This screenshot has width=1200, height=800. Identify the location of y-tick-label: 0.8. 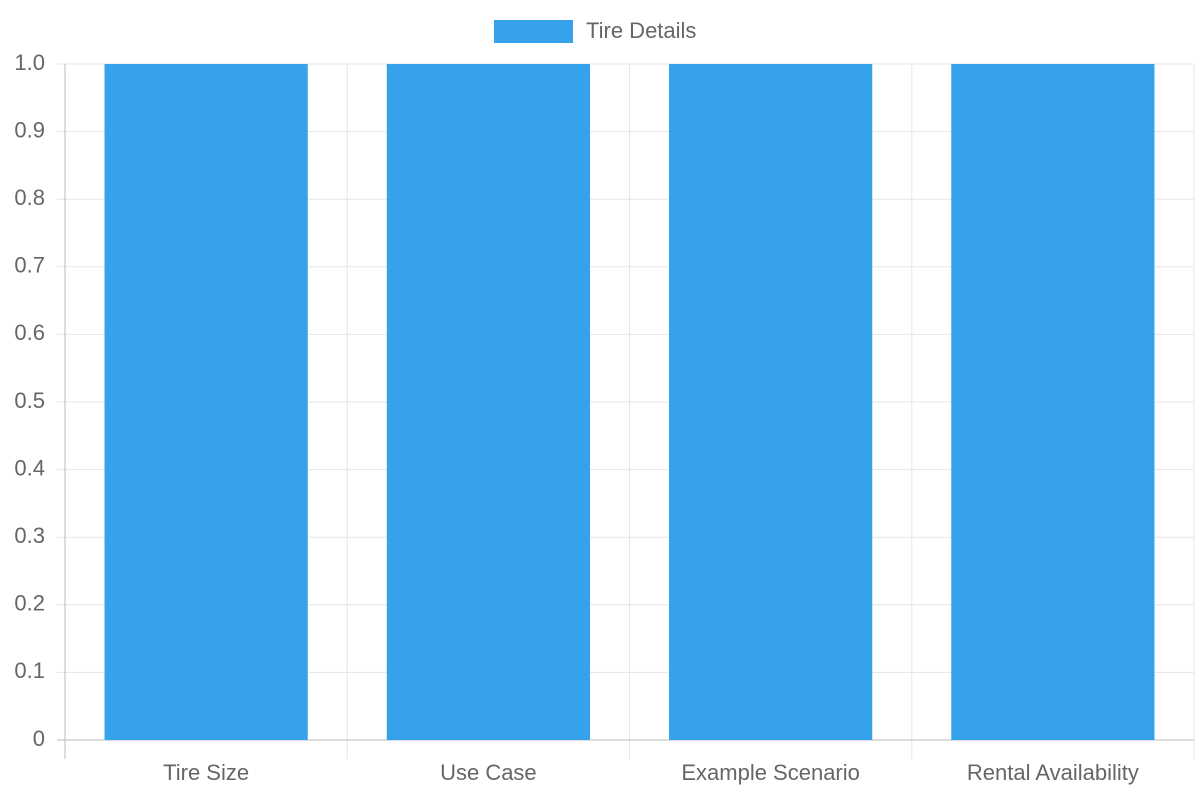
(29, 197).